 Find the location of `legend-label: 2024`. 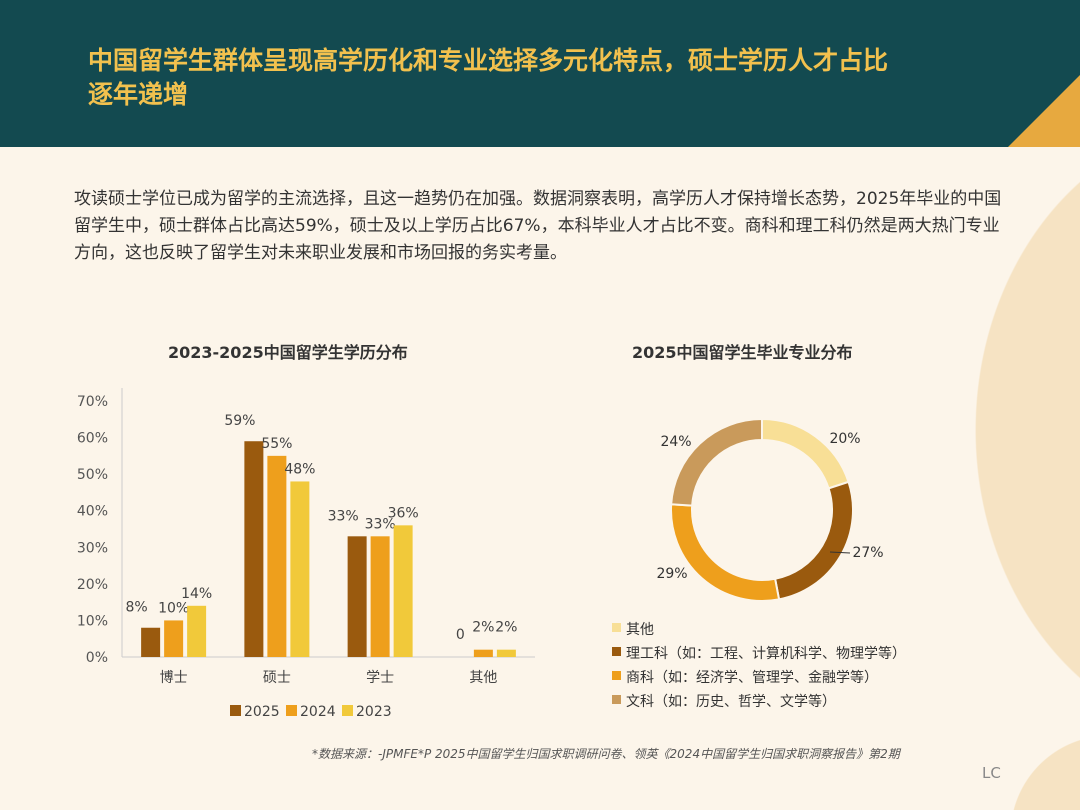

legend-label: 2024 is located at coordinates (318, 712).